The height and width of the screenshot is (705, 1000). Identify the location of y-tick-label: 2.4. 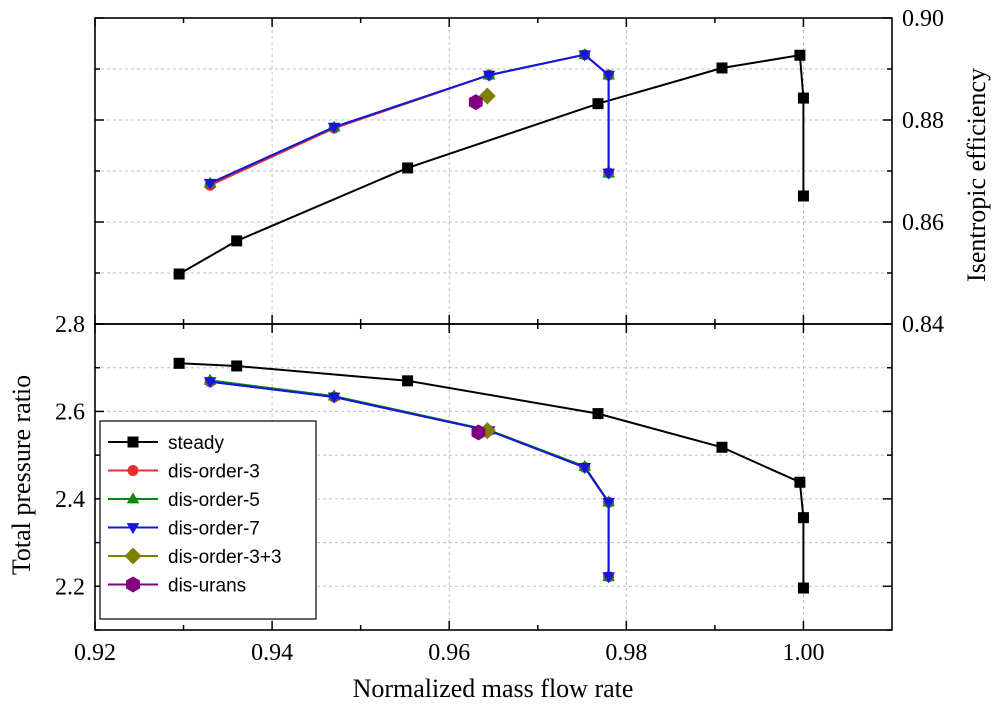
(70, 500).